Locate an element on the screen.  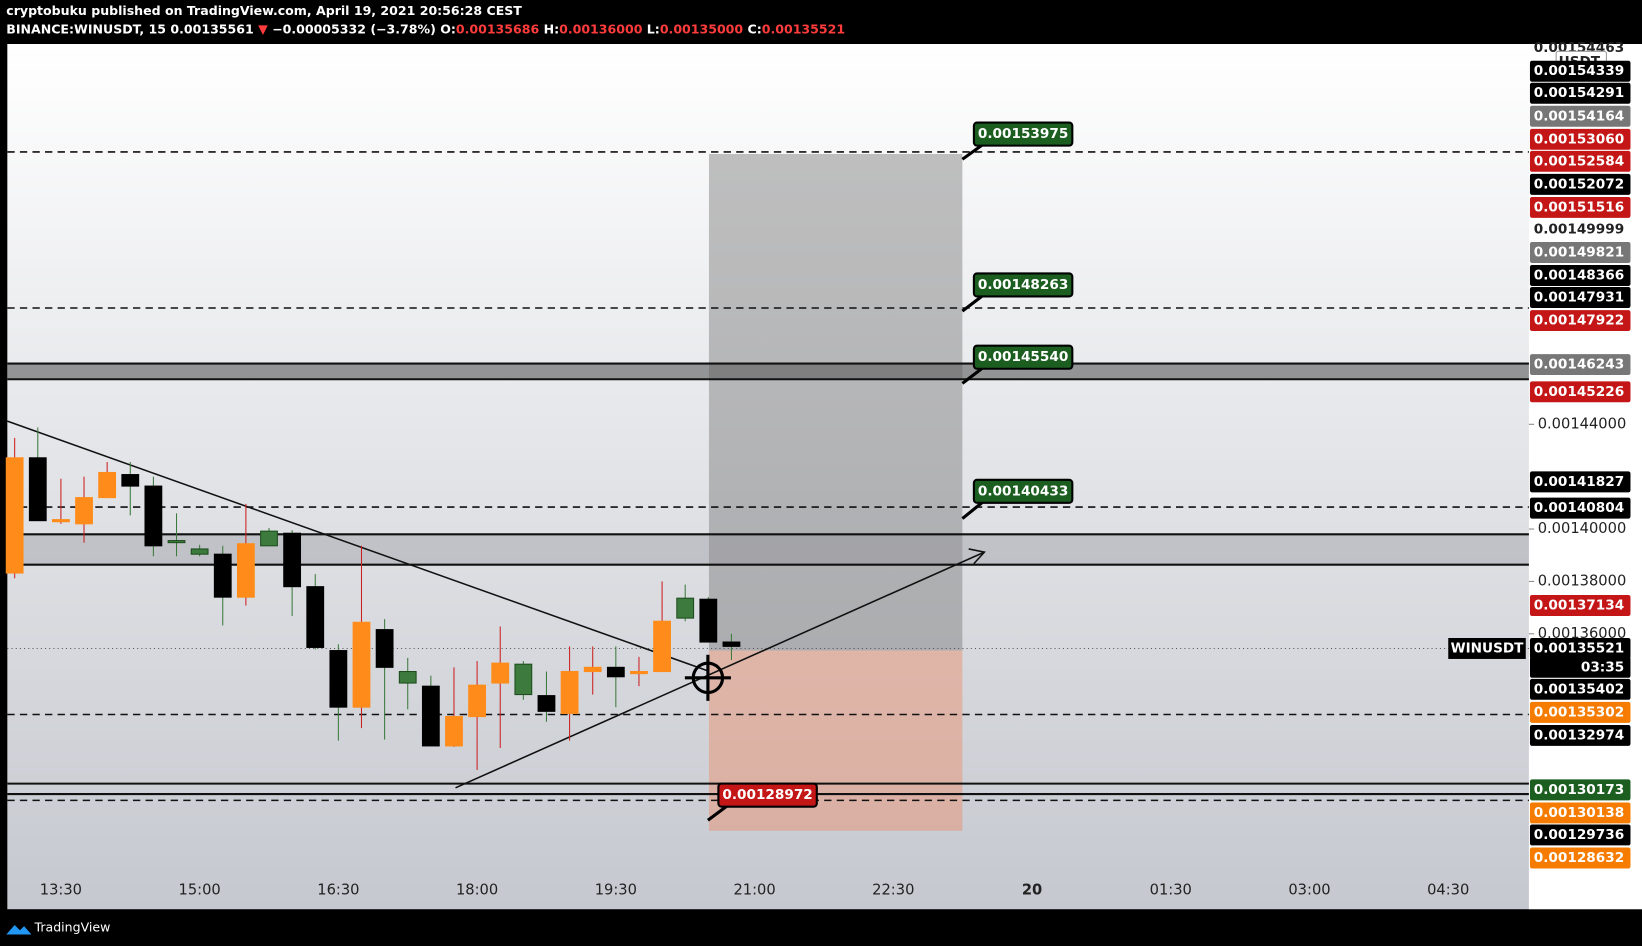
x-tick-label: 01:30 is located at coordinates (1171, 889).